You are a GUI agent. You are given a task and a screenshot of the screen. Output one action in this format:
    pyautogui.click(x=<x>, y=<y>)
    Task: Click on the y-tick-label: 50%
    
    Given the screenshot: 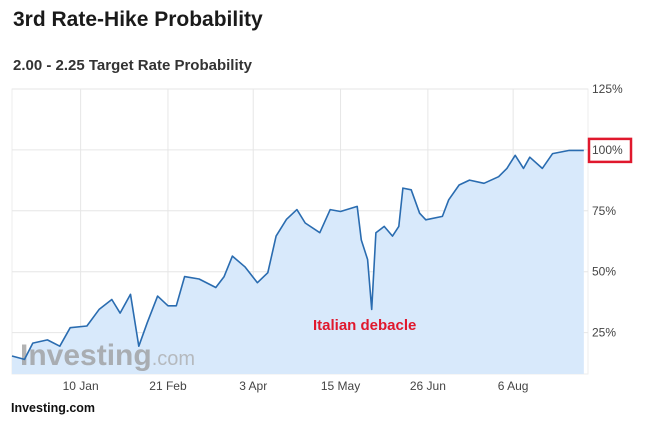 What is the action you would take?
    pyautogui.click(x=604, y=272)
    